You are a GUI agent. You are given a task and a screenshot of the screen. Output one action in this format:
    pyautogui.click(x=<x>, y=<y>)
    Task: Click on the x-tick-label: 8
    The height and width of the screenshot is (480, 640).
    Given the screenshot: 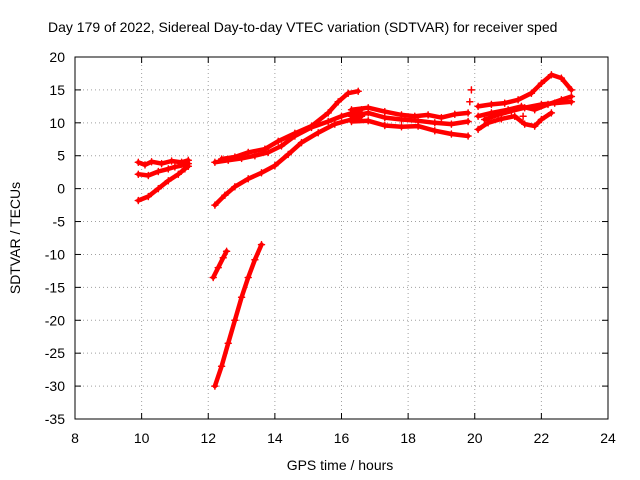 What is the action you would take?
    pyautogui.click(x=75, y=438)
    